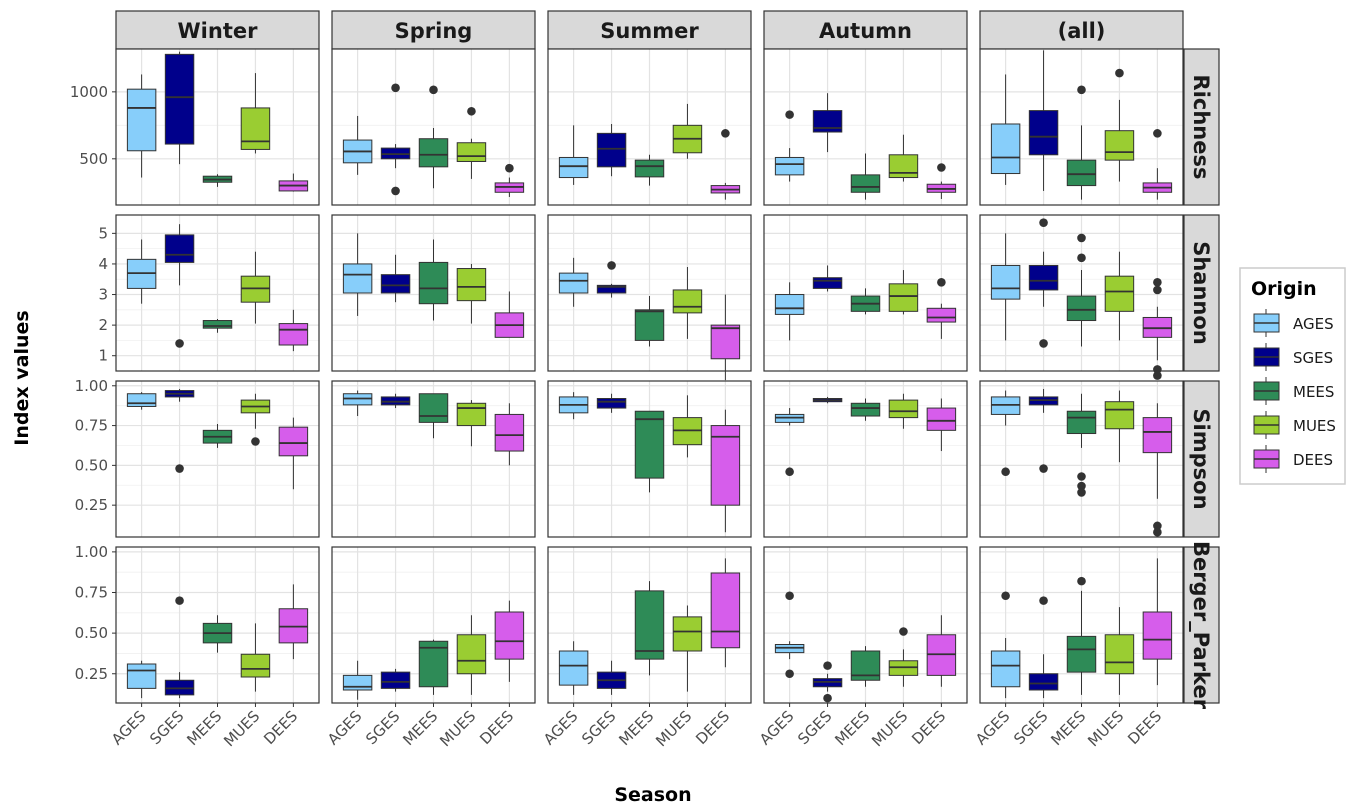 The width and height of the screenshot is (1357, 807). What do you see at coordinates (1293, 459) in the screenshot?
I see `legend-item-dees: DEES` at bounding box center [1293, 459].